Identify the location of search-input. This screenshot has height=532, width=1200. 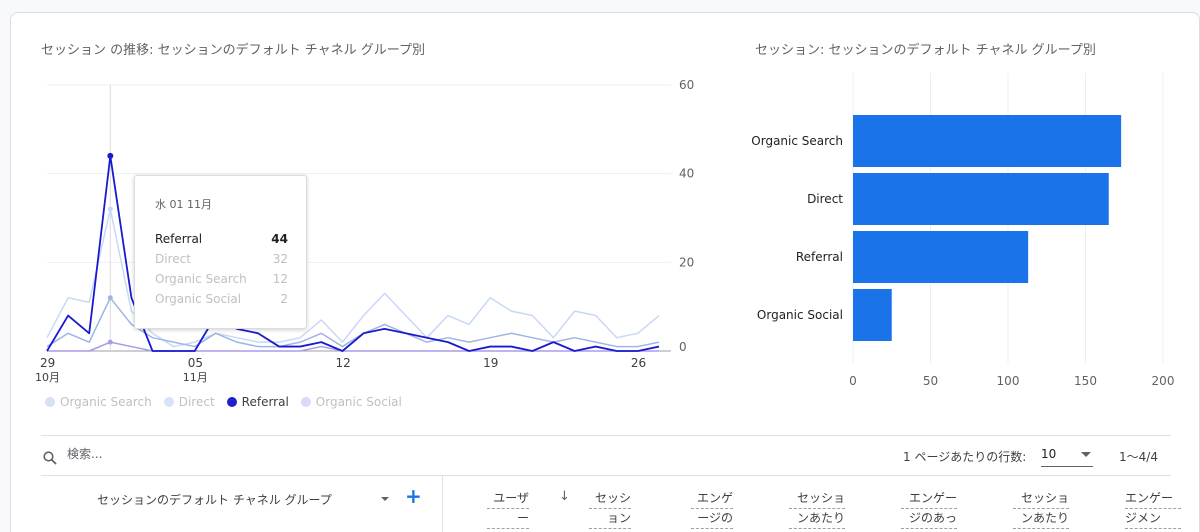
(217, 454).